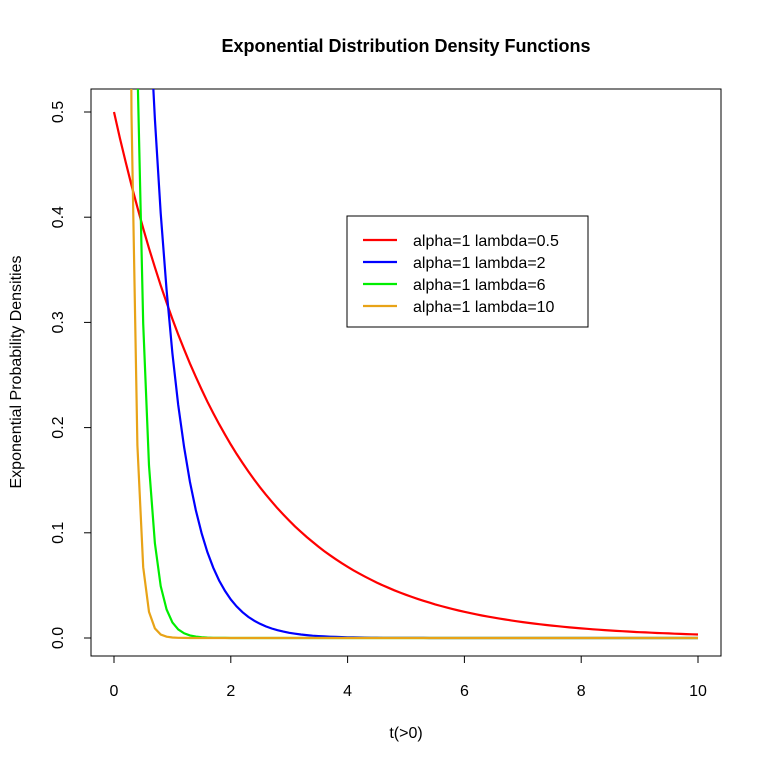 The height and width of the screenshot is (773, 768). I want to click on y-tick-label: 0.4, so click(58, 217).